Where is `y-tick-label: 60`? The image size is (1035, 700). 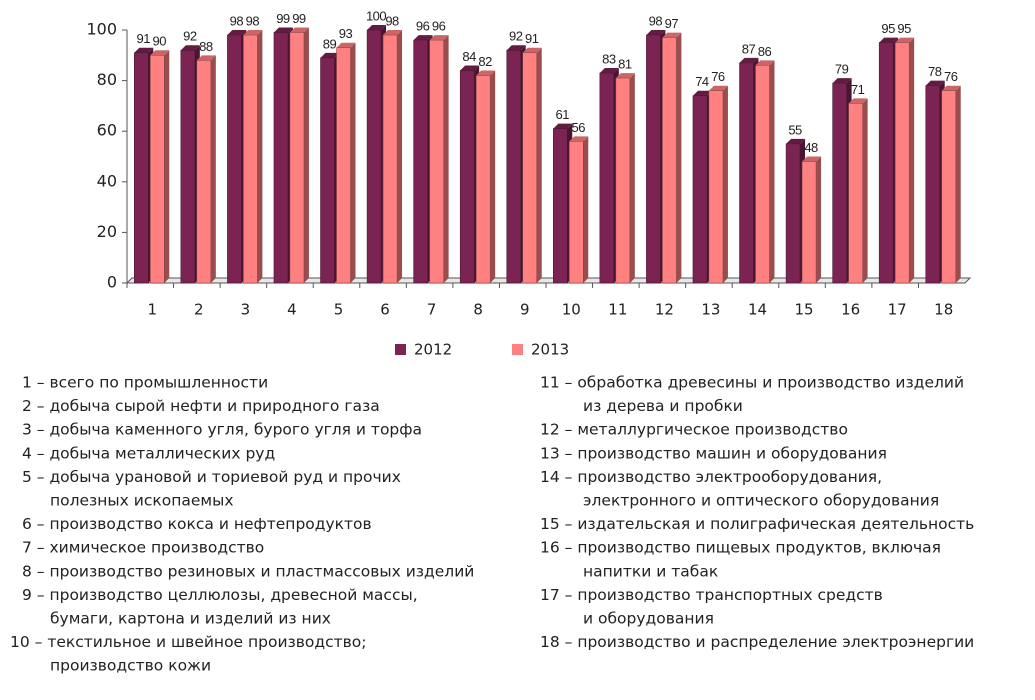
y-tick-label: 60 is located at coordinates (107, 130).